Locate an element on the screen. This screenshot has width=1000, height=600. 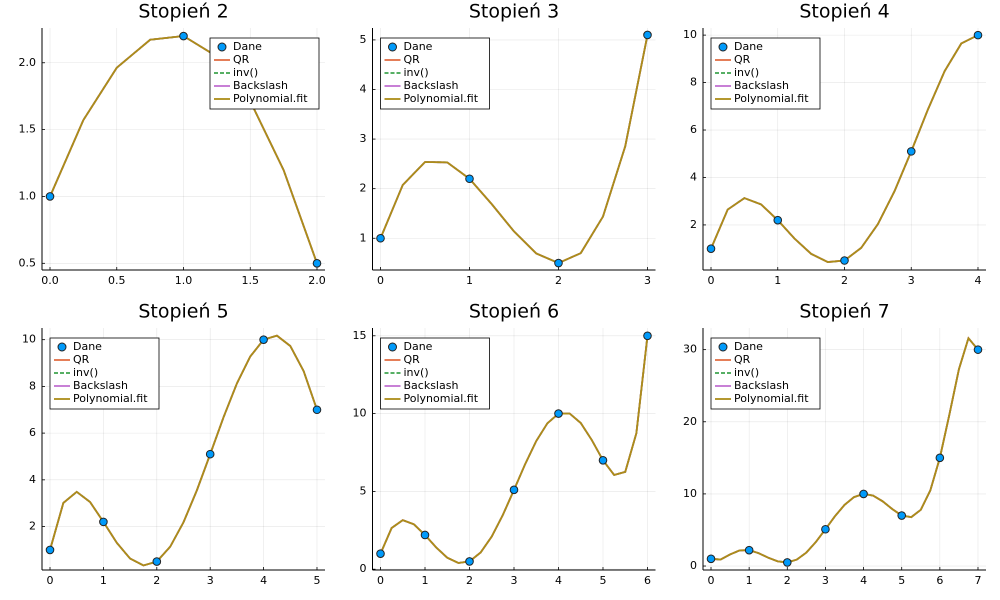
y-tick-label: 3 is located at coordinates (363, 138).